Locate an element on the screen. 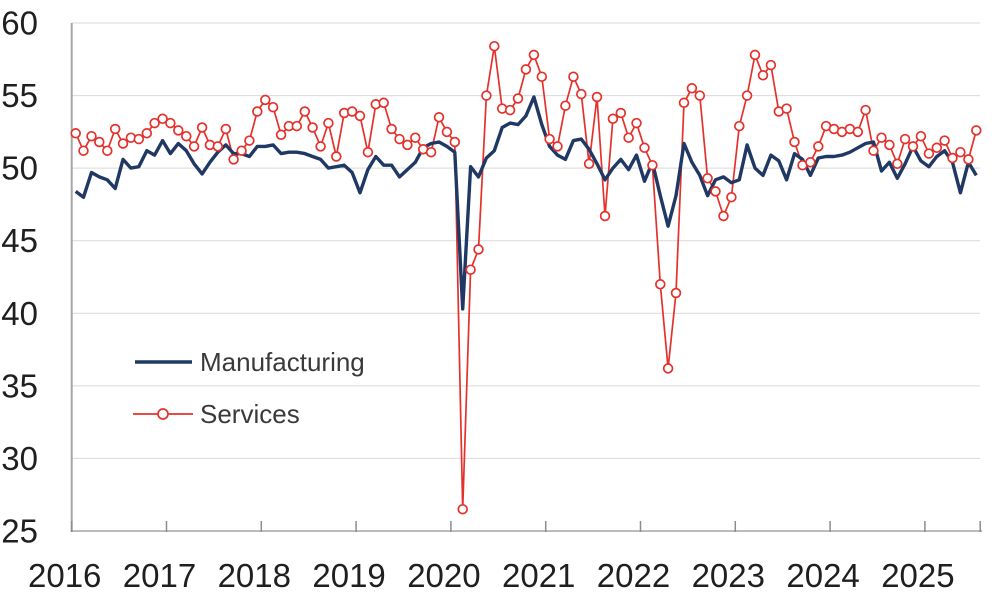  x-axis-label-2021: 2021 is located at coordinates (538, 575).